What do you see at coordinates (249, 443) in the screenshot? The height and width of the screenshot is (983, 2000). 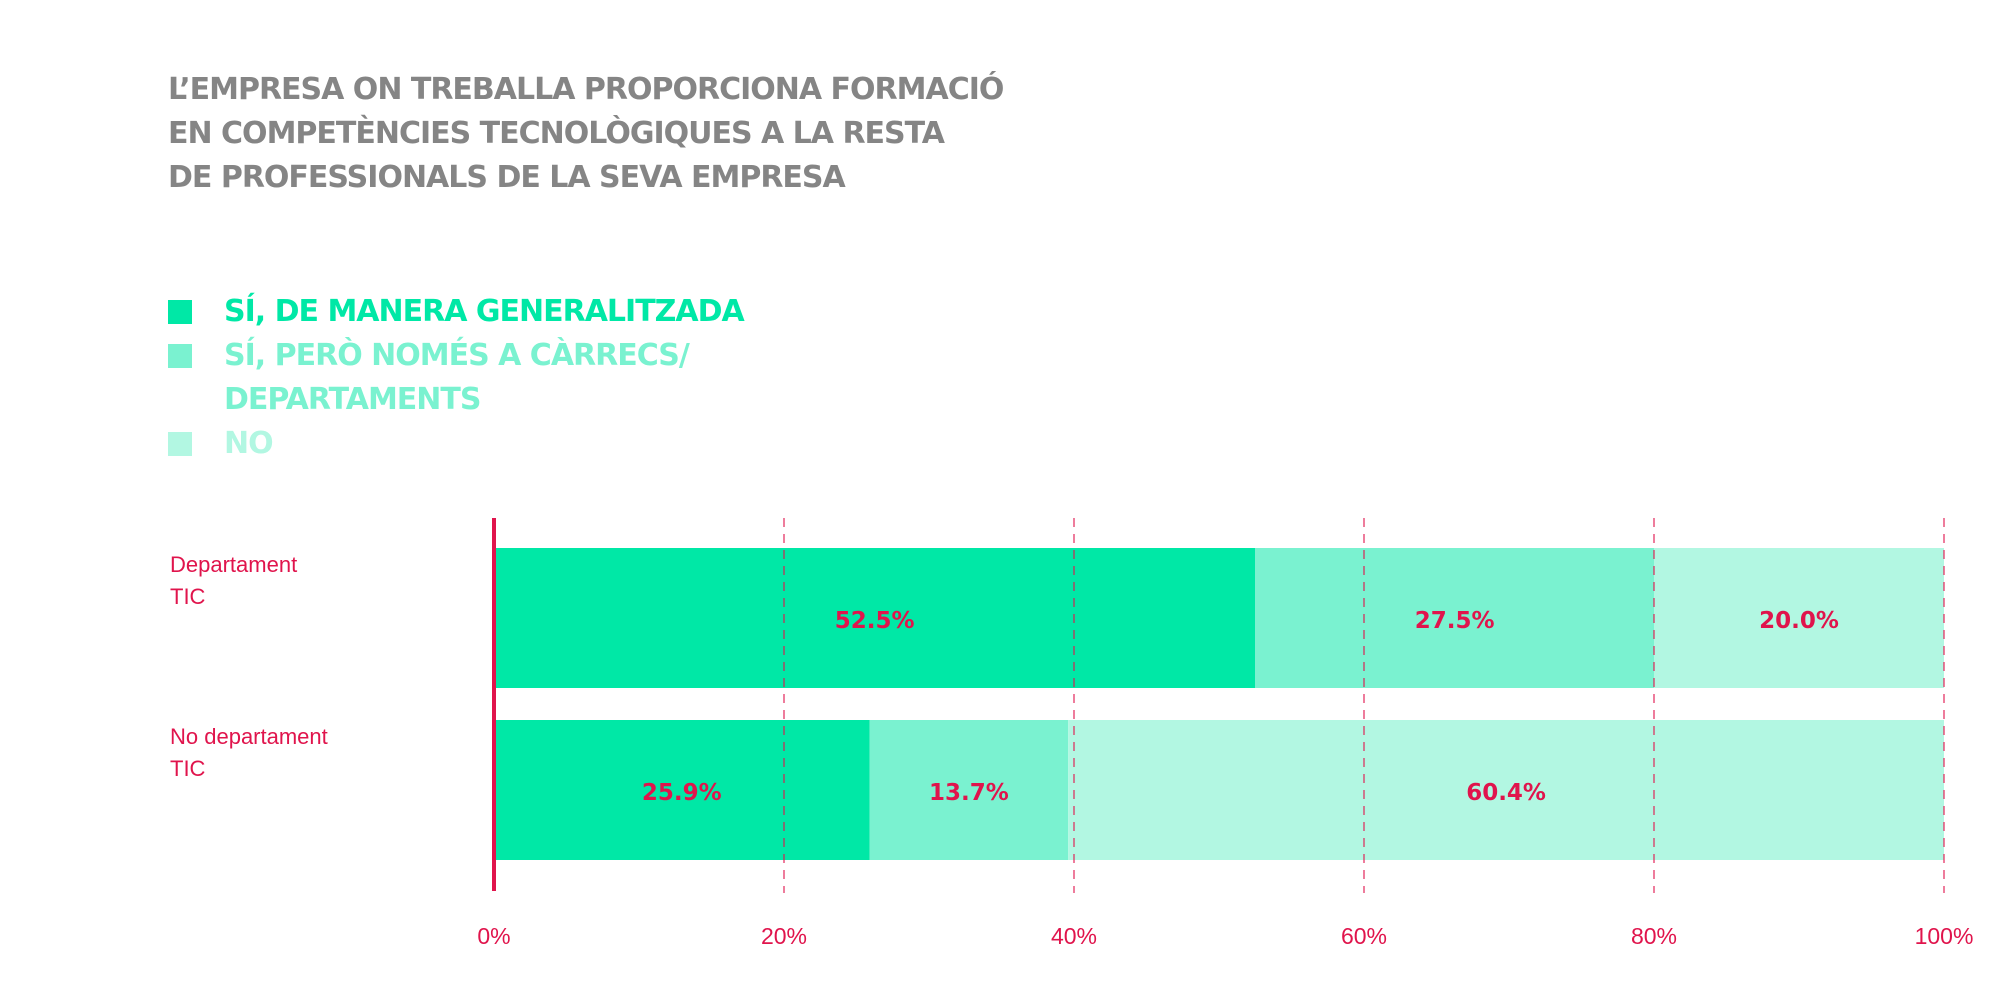 I see `legend-label: NO` at bounding box center [249, 443].